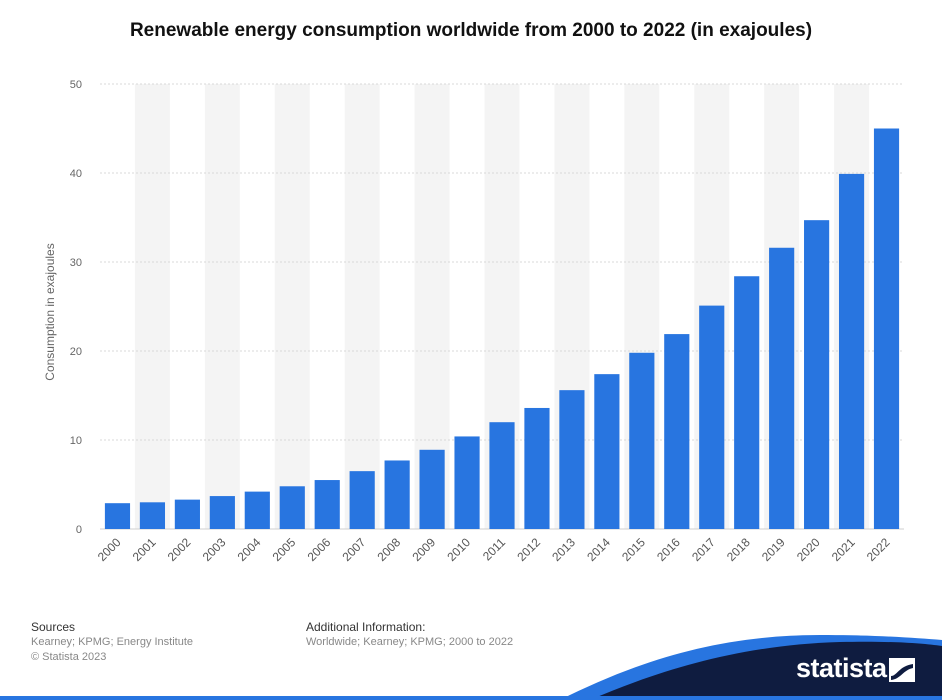 This screenshot has width=942, height=700. What do you see at coordinates (76, 85) in the screenshot?
I see `y-tick-label: 50` at bounding box center [76, 85].